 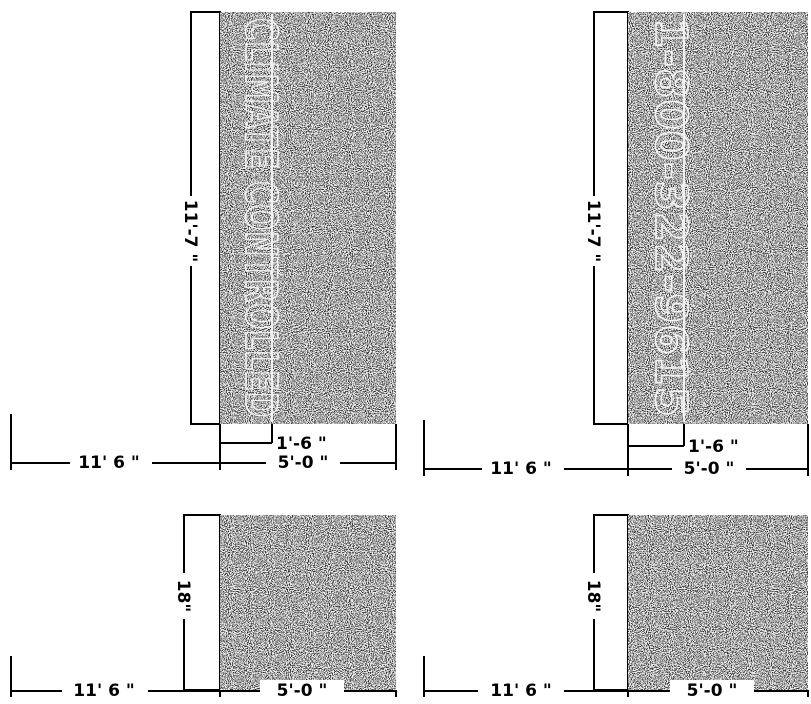 I want to click on panel-2-side-text: 1-800-322-9615, so click(x=670, y=218).